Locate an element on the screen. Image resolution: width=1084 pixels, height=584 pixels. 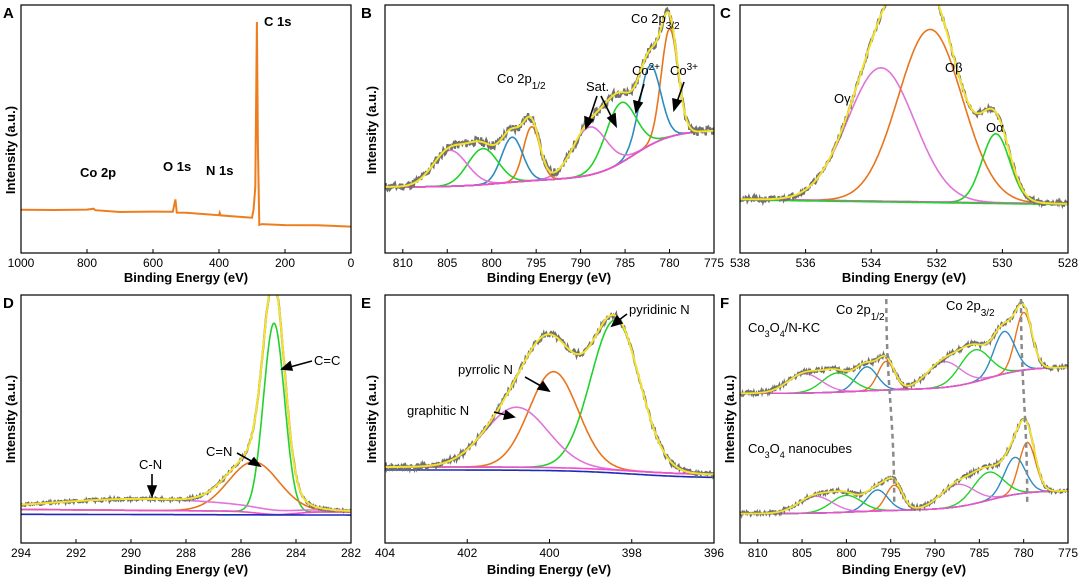
panel-c-letter: C is located at coordinates (725, 13).